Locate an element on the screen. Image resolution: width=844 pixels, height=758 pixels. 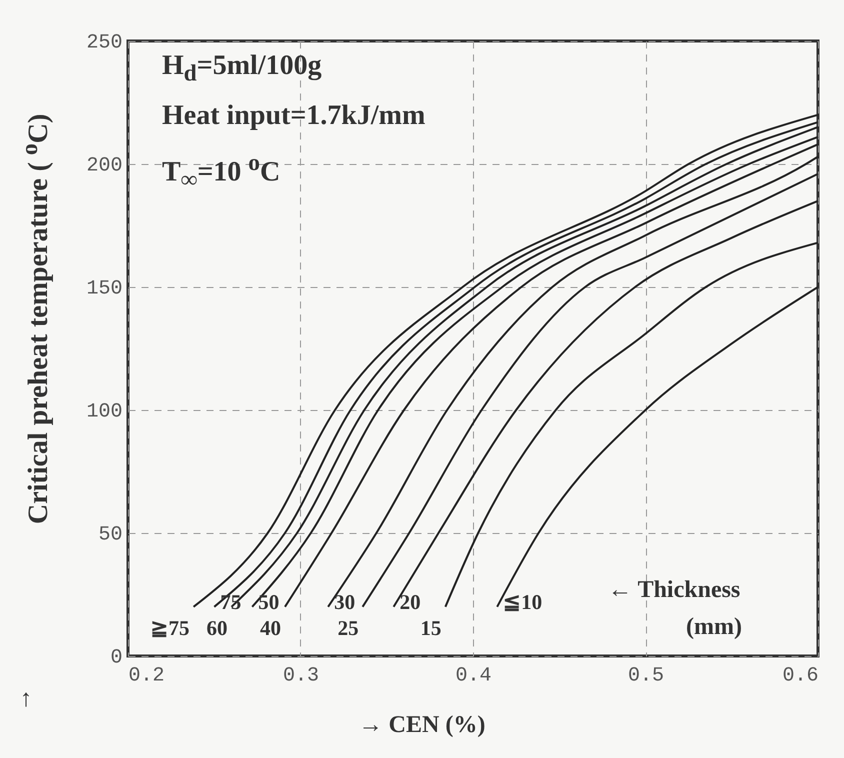
y-tick-label: 250 is located at coordinates (104, 43).